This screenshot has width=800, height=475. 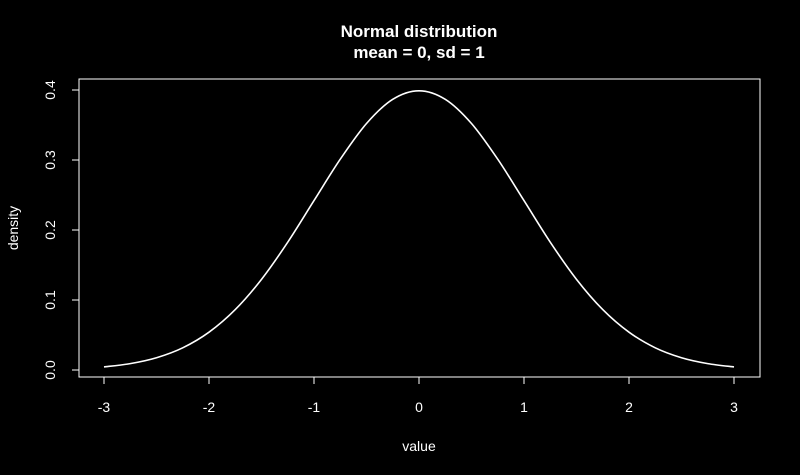 What do you see at coordinates (629, 407) in the screenshot?
I see `x-tick-label: 2` at bounding box center [629, 407].